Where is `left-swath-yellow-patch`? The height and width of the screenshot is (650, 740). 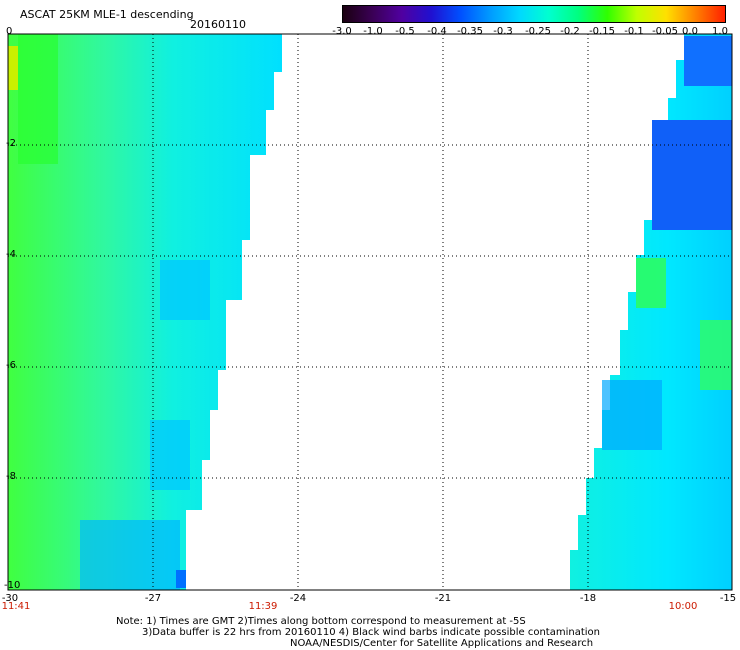
left-swath-yellow-patch is located at coordinates (13, 68).